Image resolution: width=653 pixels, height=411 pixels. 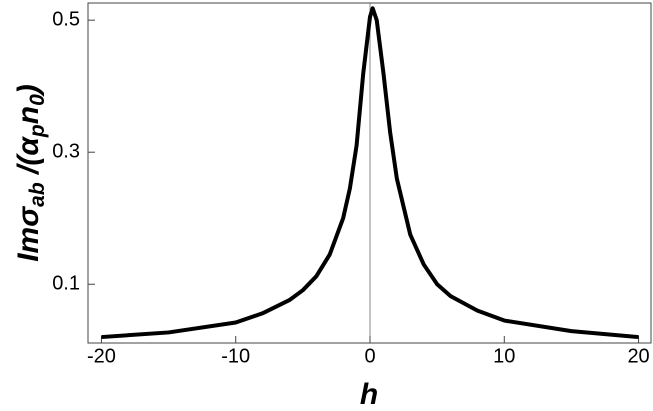 I want to click on y-label-part: σ, so click(x=28, y=216).